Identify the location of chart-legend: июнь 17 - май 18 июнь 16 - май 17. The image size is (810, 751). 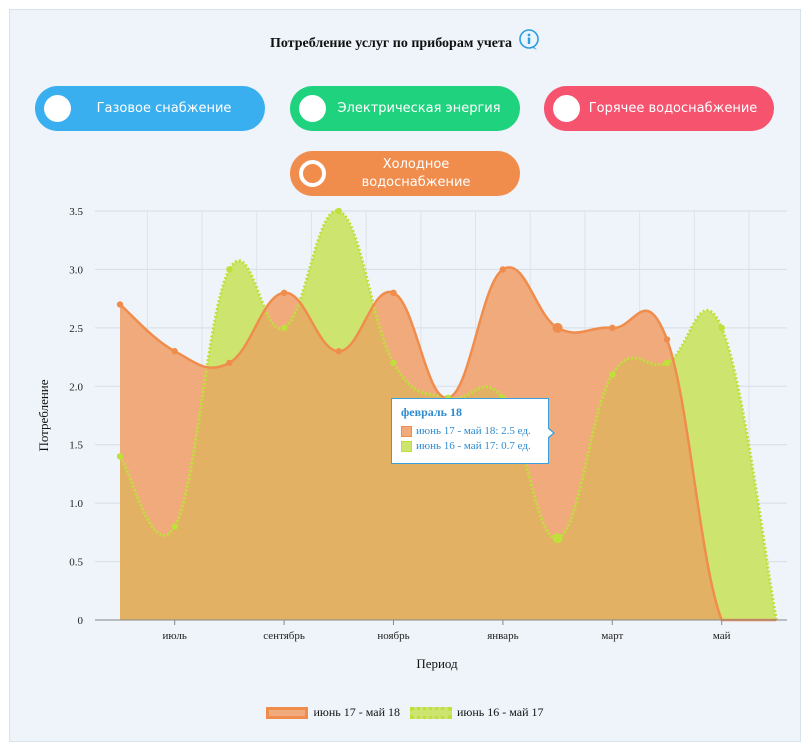
(405, 712).